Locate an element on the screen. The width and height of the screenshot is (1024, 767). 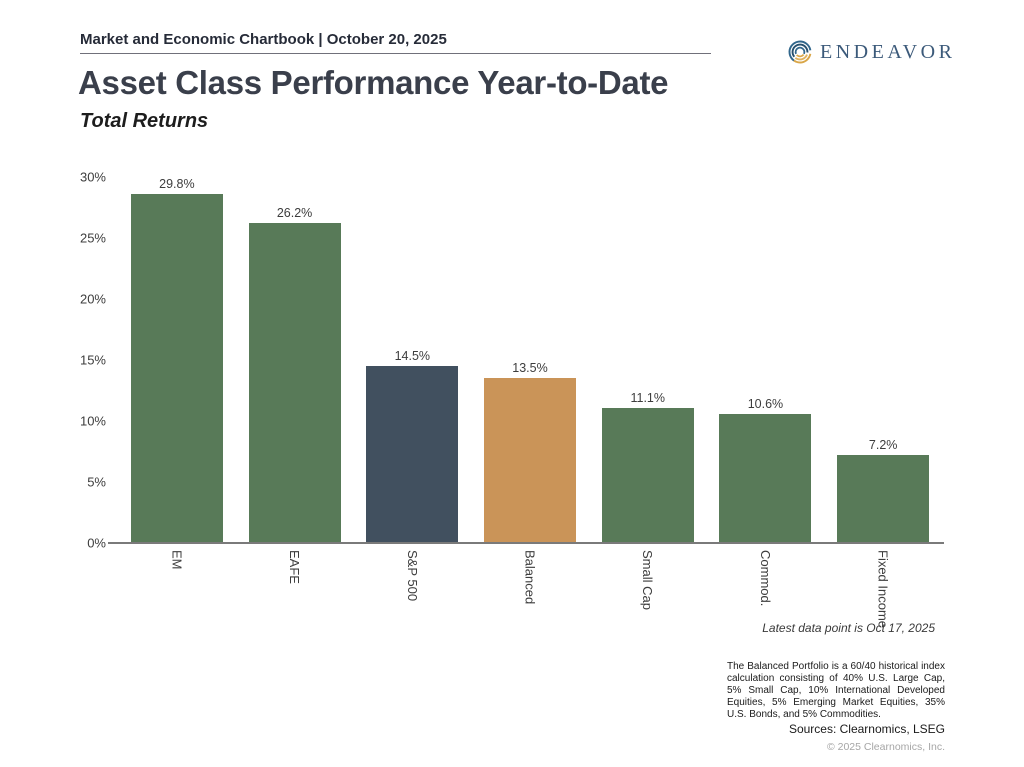
latest-data-note: Latest data point is Oct 17, 2025 is located at coordinates (848, 628).